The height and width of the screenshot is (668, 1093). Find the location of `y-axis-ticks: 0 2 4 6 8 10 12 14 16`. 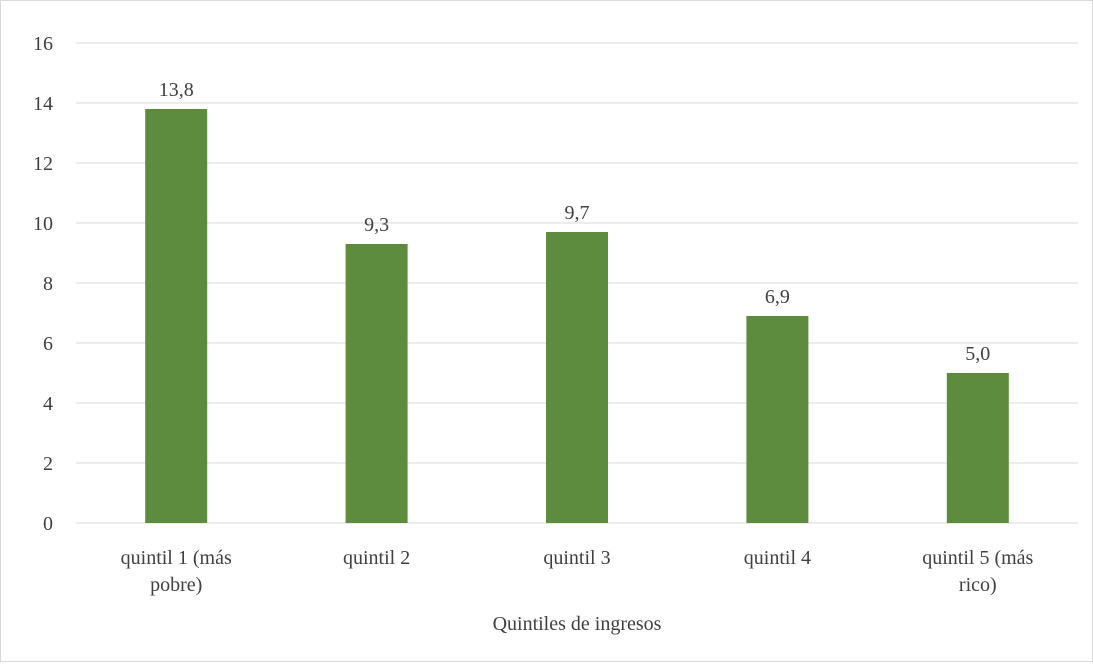

y-axis-ticks: 0 2 4 6 8 10 12 14 16 is located at coordinates (43, 284).